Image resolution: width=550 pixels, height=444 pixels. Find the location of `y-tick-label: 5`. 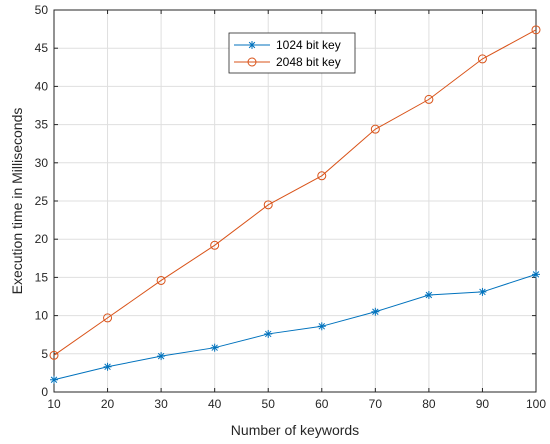

y-tick-label: 5 is located at coordinates (44, 354).